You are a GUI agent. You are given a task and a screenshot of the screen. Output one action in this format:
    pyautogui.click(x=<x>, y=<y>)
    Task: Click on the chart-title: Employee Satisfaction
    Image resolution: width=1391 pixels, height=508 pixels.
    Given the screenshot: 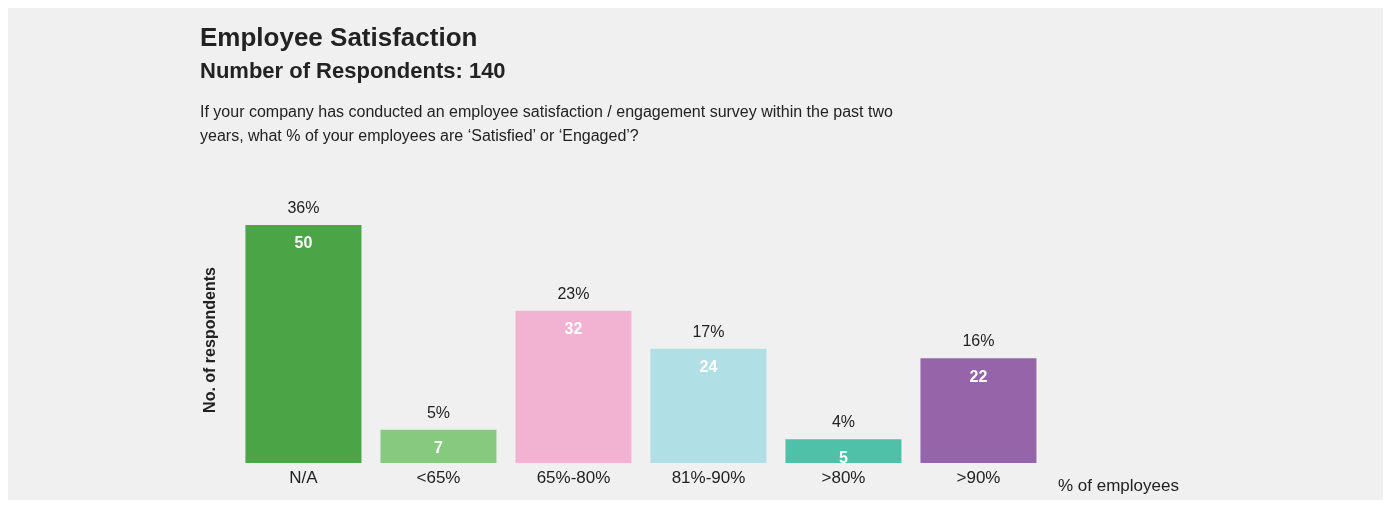 What is the action you would take?
    pyautogui.click(x=339, y=37)
    